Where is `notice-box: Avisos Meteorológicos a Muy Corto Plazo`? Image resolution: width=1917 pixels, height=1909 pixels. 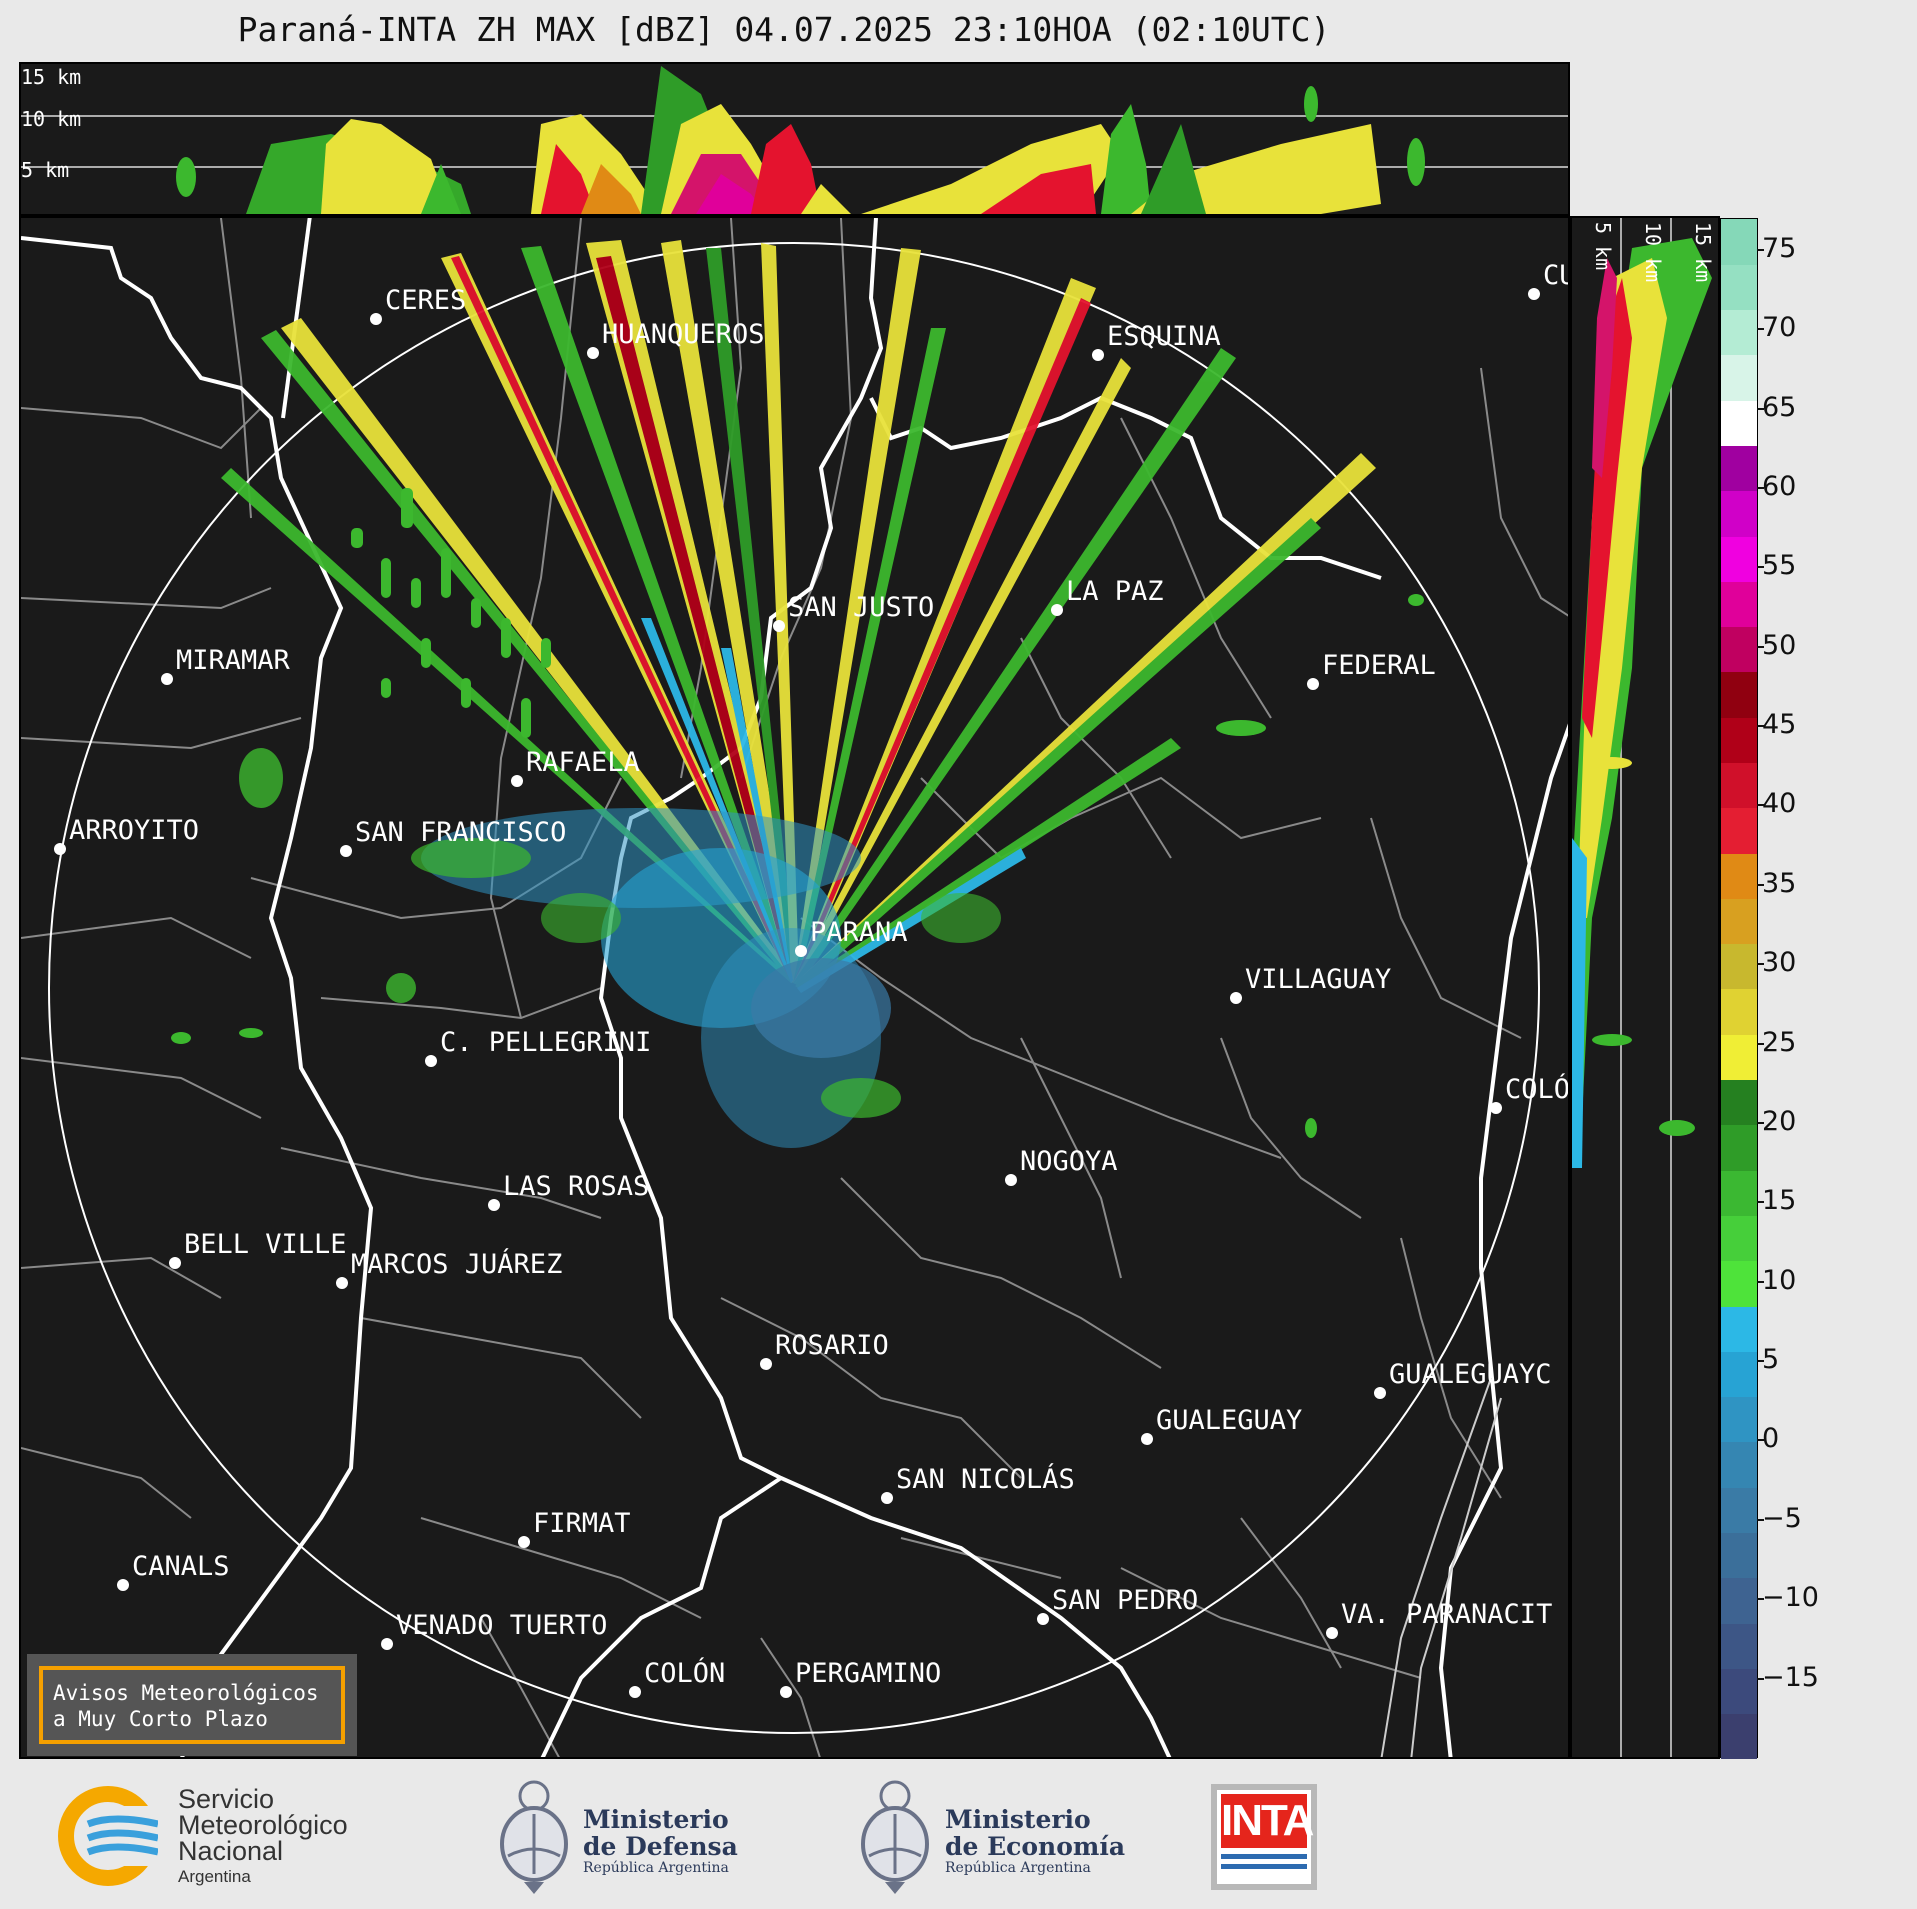 notice-box: Avisos Meteorológicos a Muy Corto Plazo is located at coordinates (192, 1705).